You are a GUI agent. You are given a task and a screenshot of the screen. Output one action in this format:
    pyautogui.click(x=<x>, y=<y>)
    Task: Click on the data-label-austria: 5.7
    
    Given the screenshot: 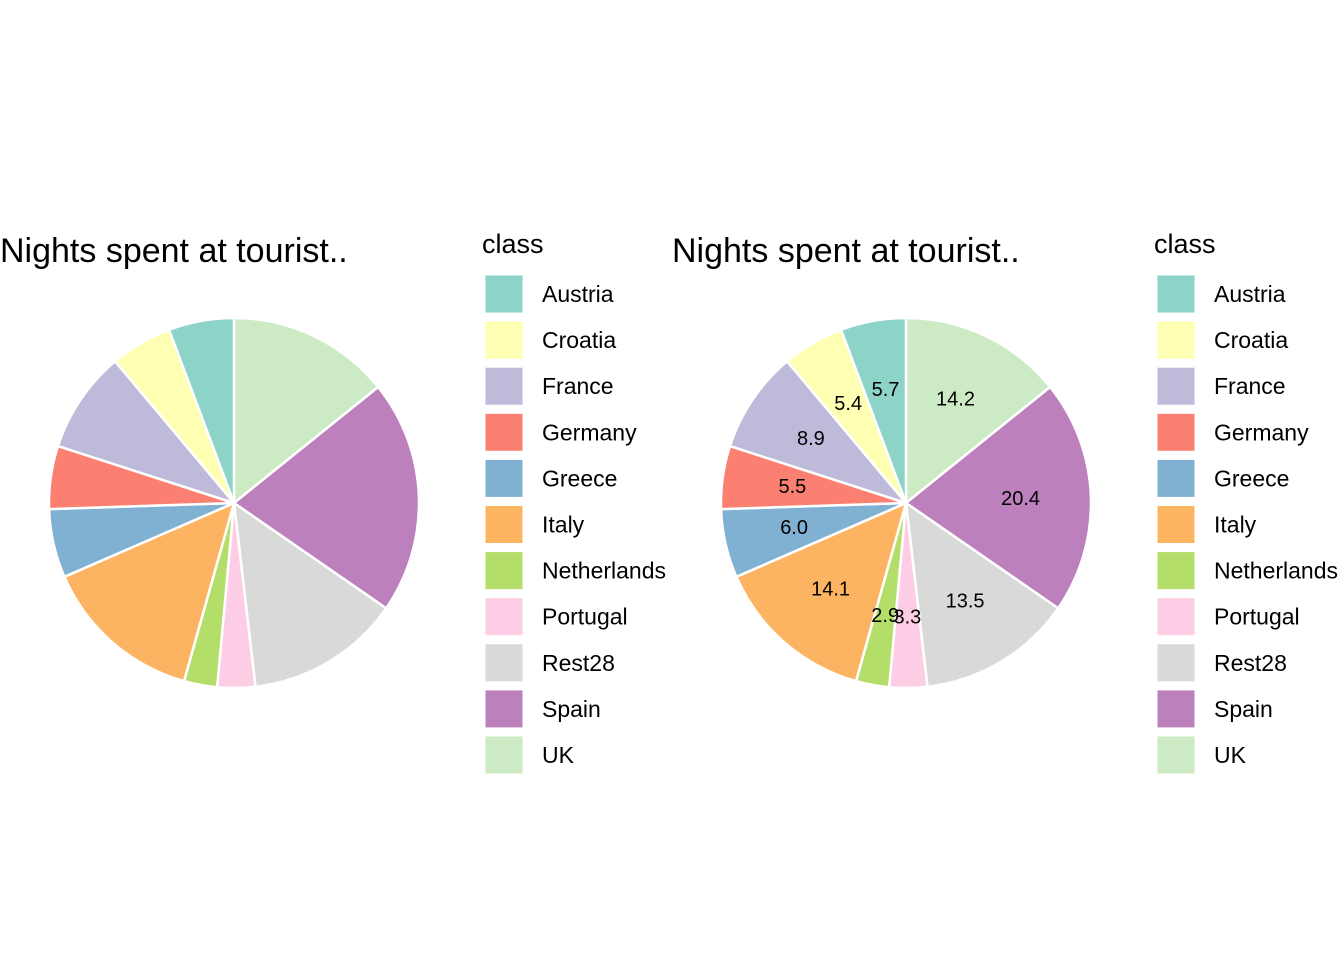 What is the action you would take?
    pyautogui.click(x=886, y=390)
    